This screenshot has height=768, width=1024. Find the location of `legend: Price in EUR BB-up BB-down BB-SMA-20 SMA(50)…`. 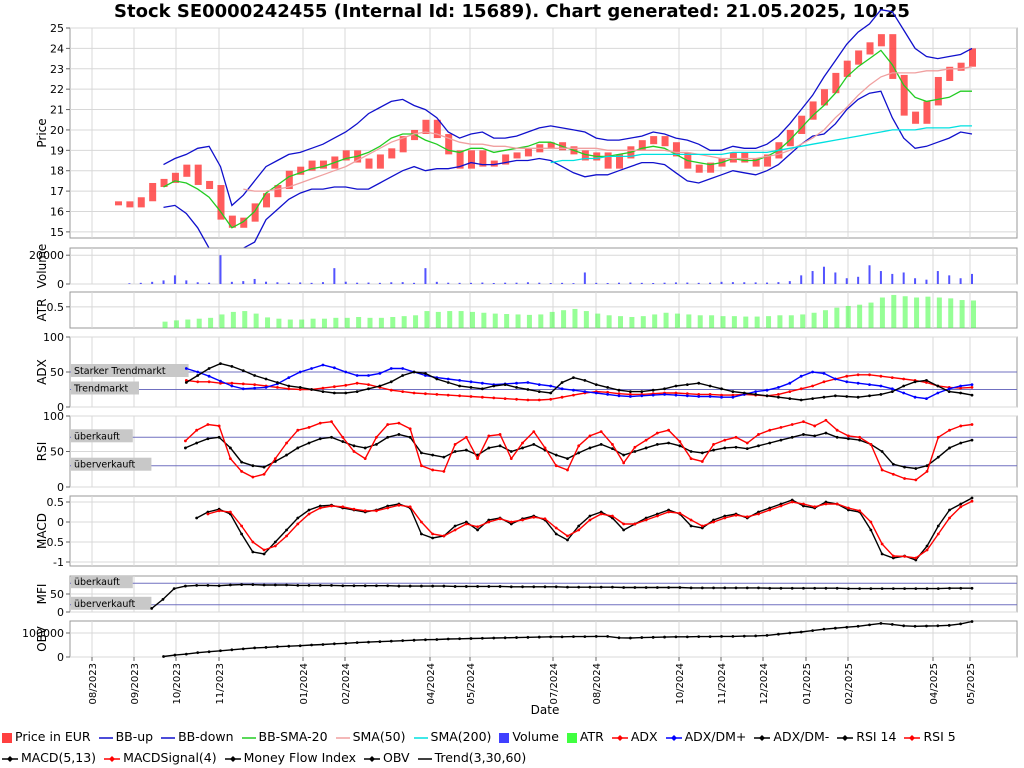

legend: Price in EUR BB-up BB-down BB-SMA-20 SMA(50)… is located at coordinates (512, 747).